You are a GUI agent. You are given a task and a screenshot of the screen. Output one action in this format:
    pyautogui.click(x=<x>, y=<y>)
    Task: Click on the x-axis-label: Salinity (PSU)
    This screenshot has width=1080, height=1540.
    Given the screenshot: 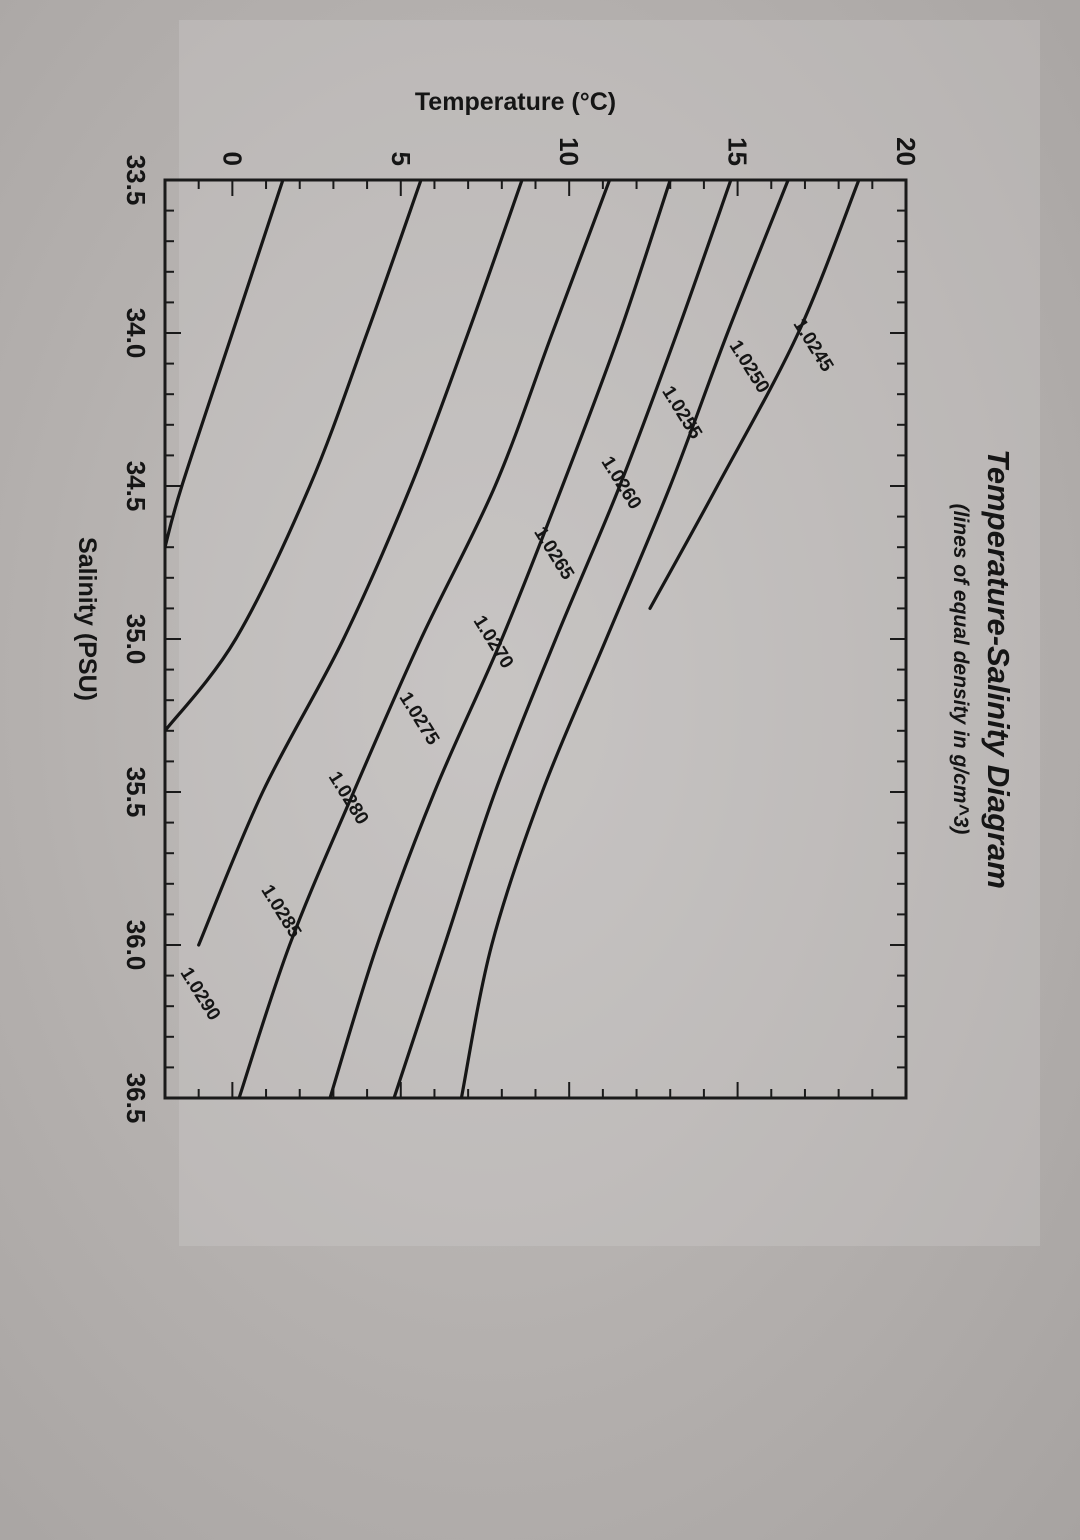 What is the action you would take?
    pyautogui.click(x=87, y=619)
    